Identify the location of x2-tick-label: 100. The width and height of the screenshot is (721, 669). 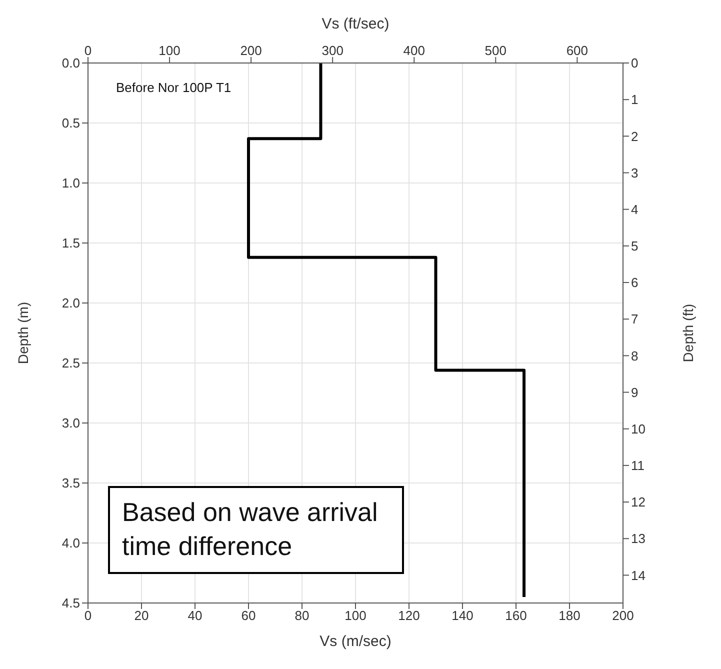
(169, 50).